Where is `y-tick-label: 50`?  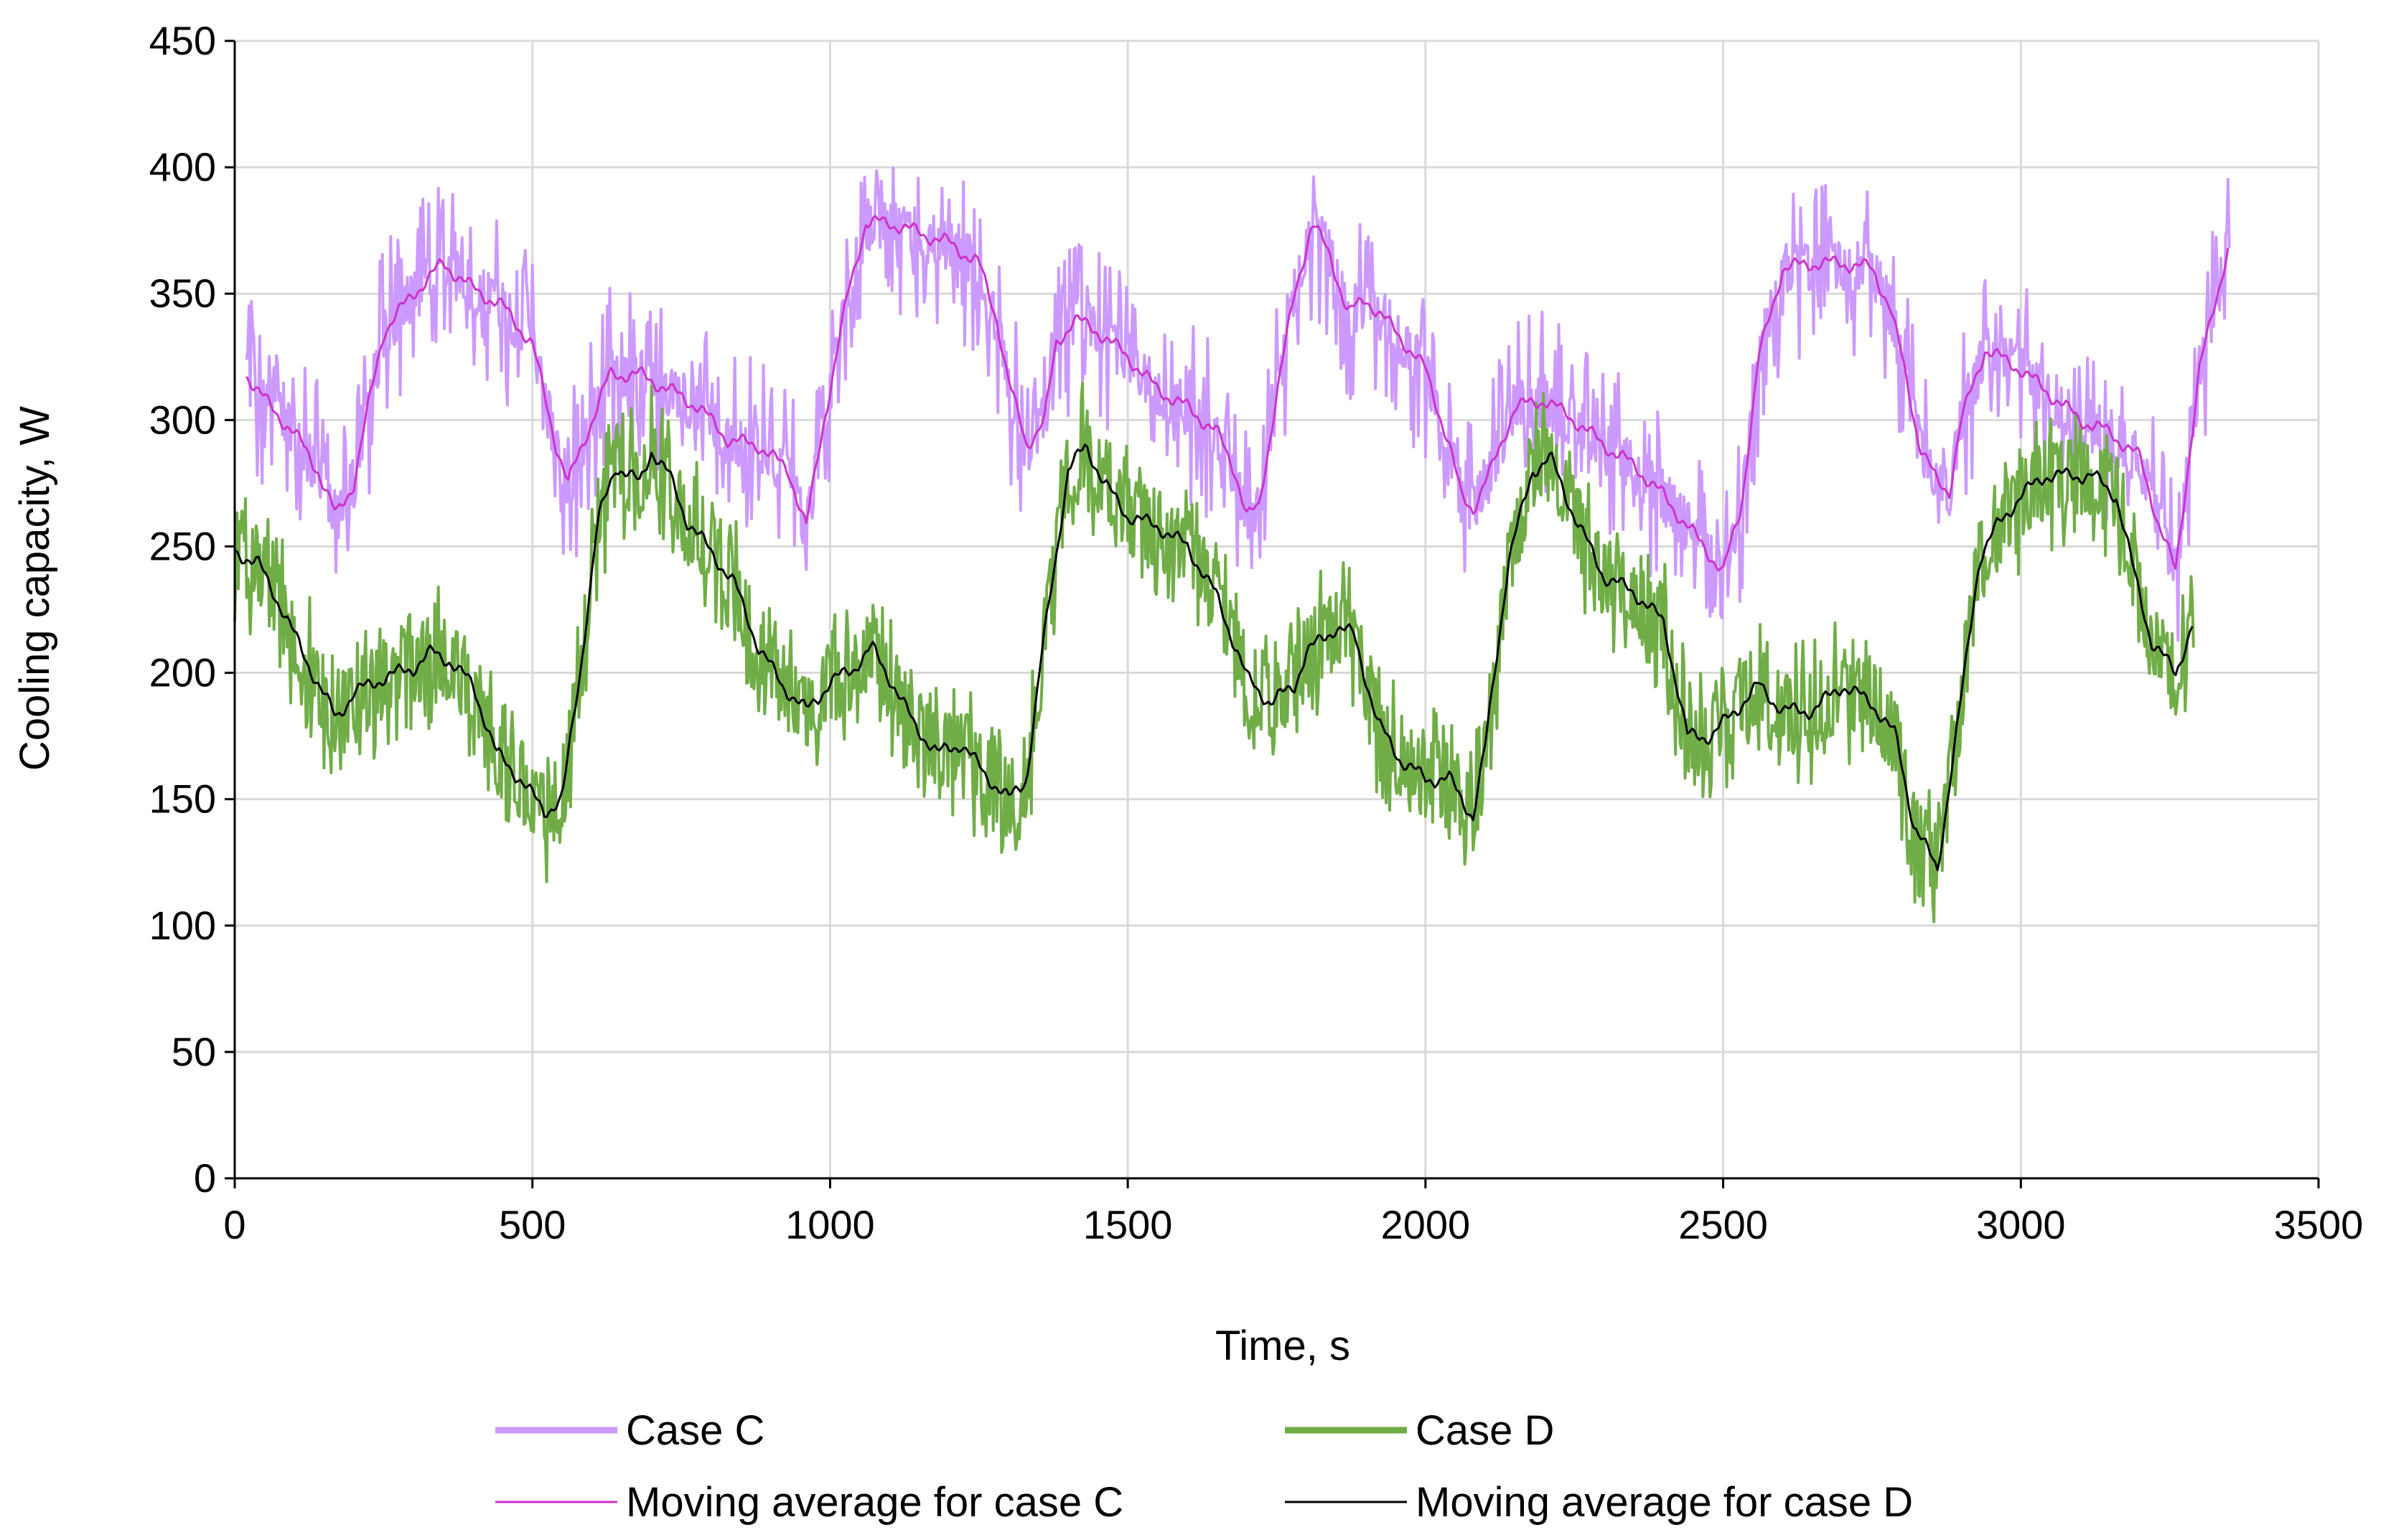 y-tick-label: 50 is located at coordinates (194, 1051).